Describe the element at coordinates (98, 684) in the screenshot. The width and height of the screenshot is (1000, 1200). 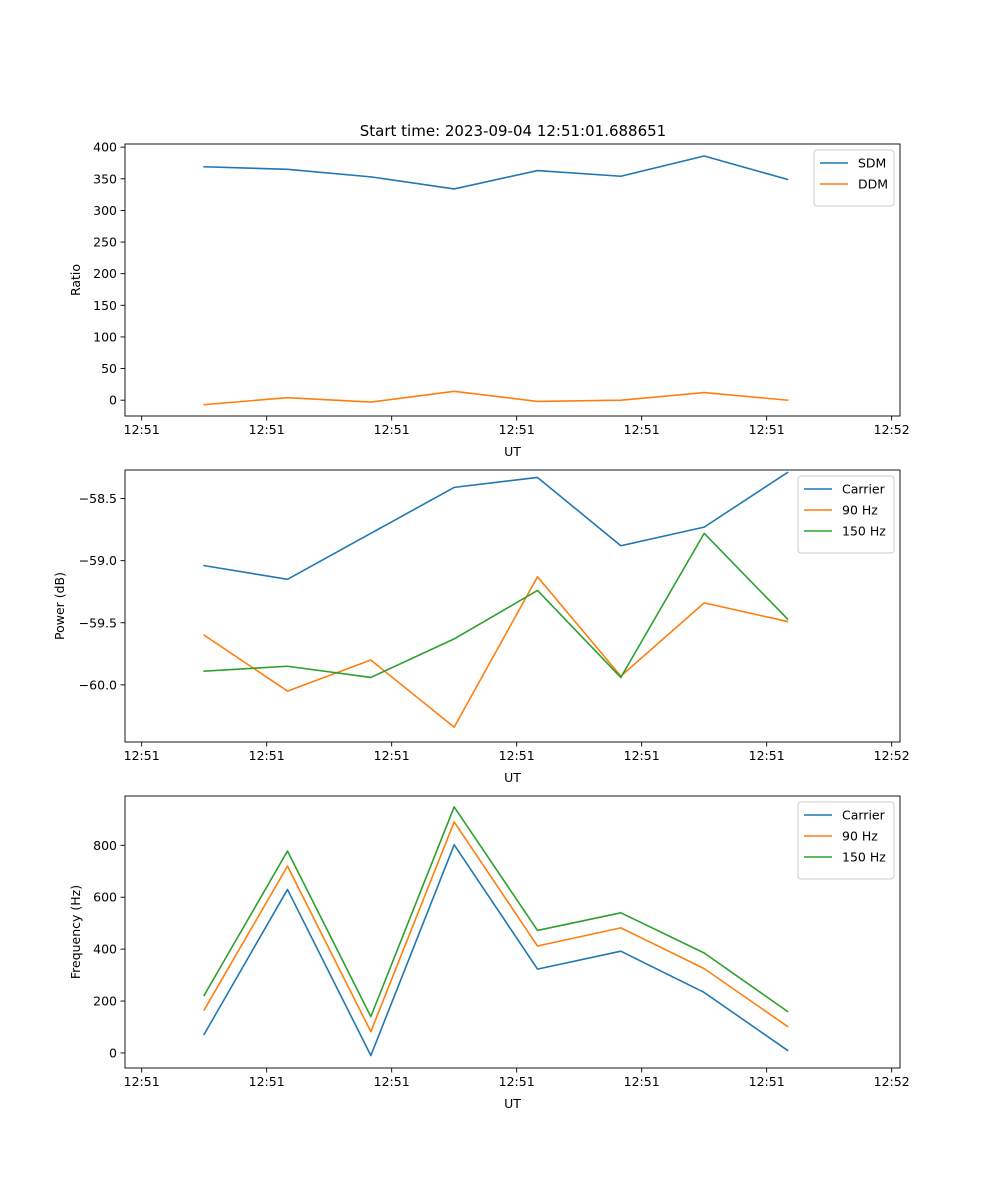
I see `y-tick-label: −60.0` at that location.